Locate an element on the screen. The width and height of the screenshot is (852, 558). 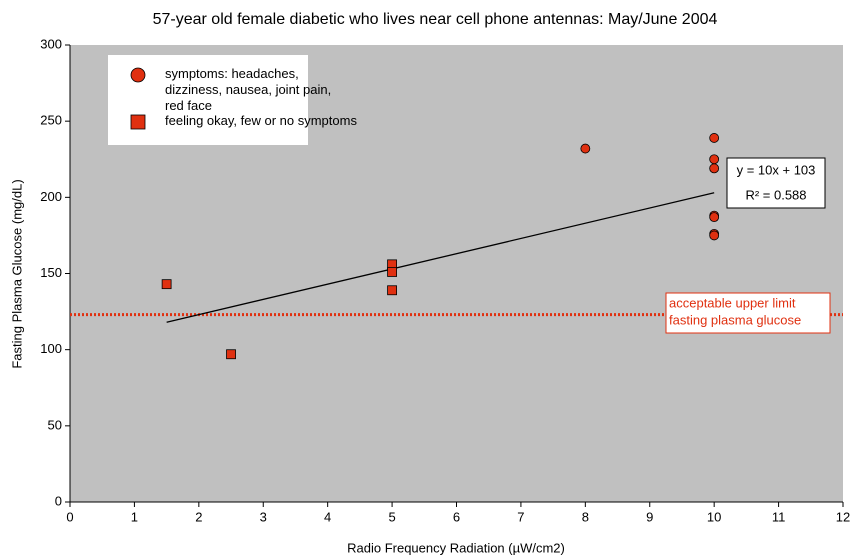
x-tick-label: 11 is located at coordinates (779, 516).